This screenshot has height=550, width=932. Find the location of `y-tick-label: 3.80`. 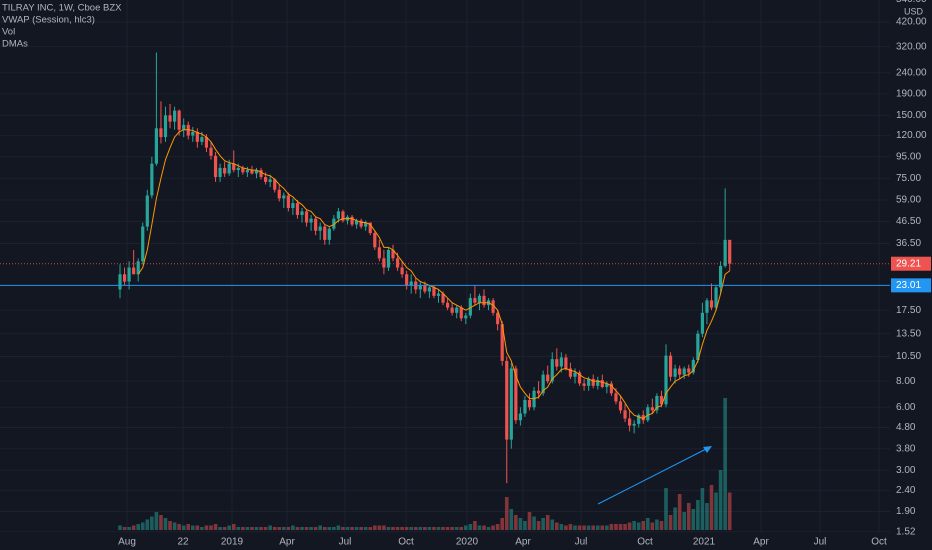

y-tick-label: 3.80 is located at coordinates (906, 448).